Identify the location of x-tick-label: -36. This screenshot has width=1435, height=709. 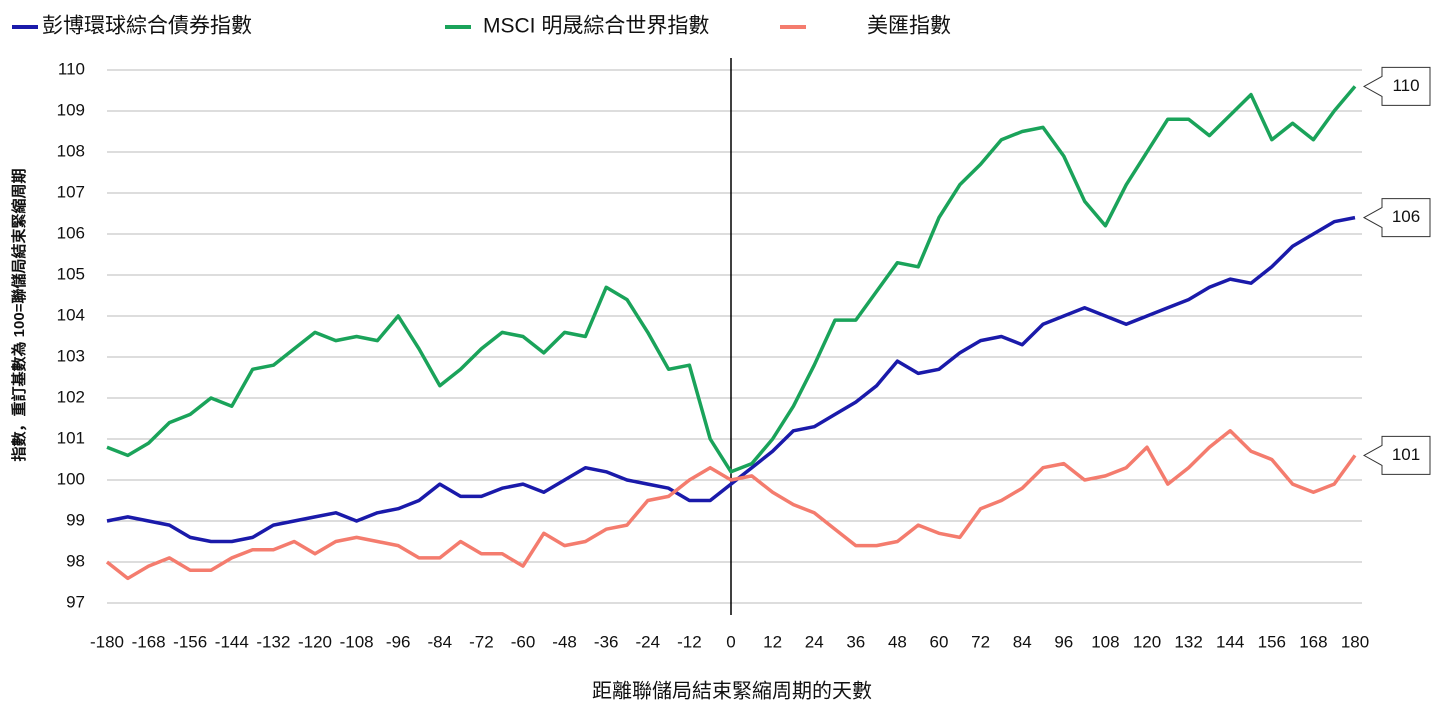
(606, 641).